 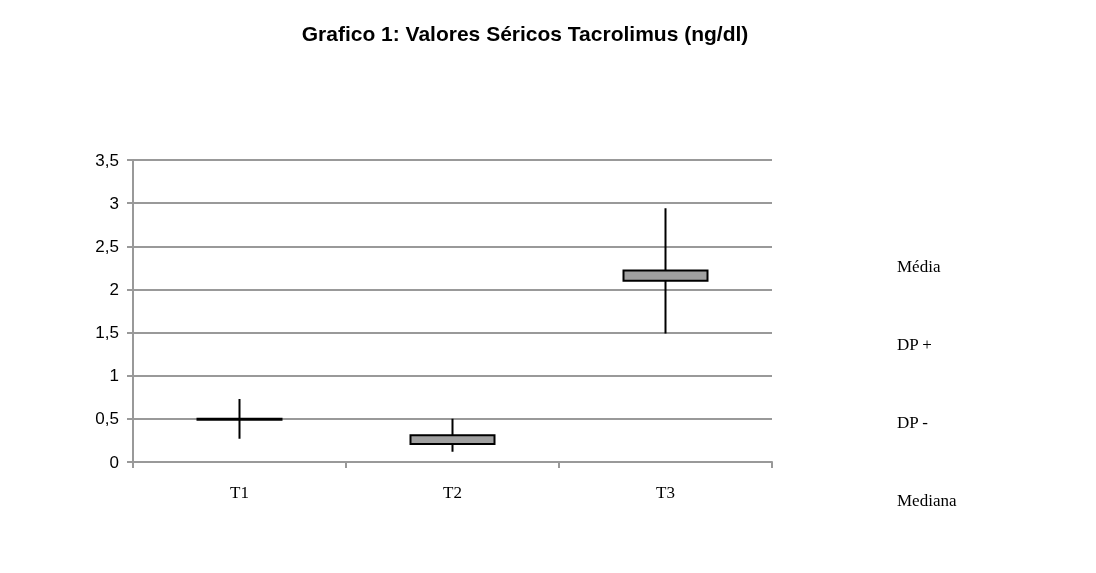 What do you see at coordinates (913, 422) in the screenshot?
I see `text: DP -` at bounding box center [913, 422].